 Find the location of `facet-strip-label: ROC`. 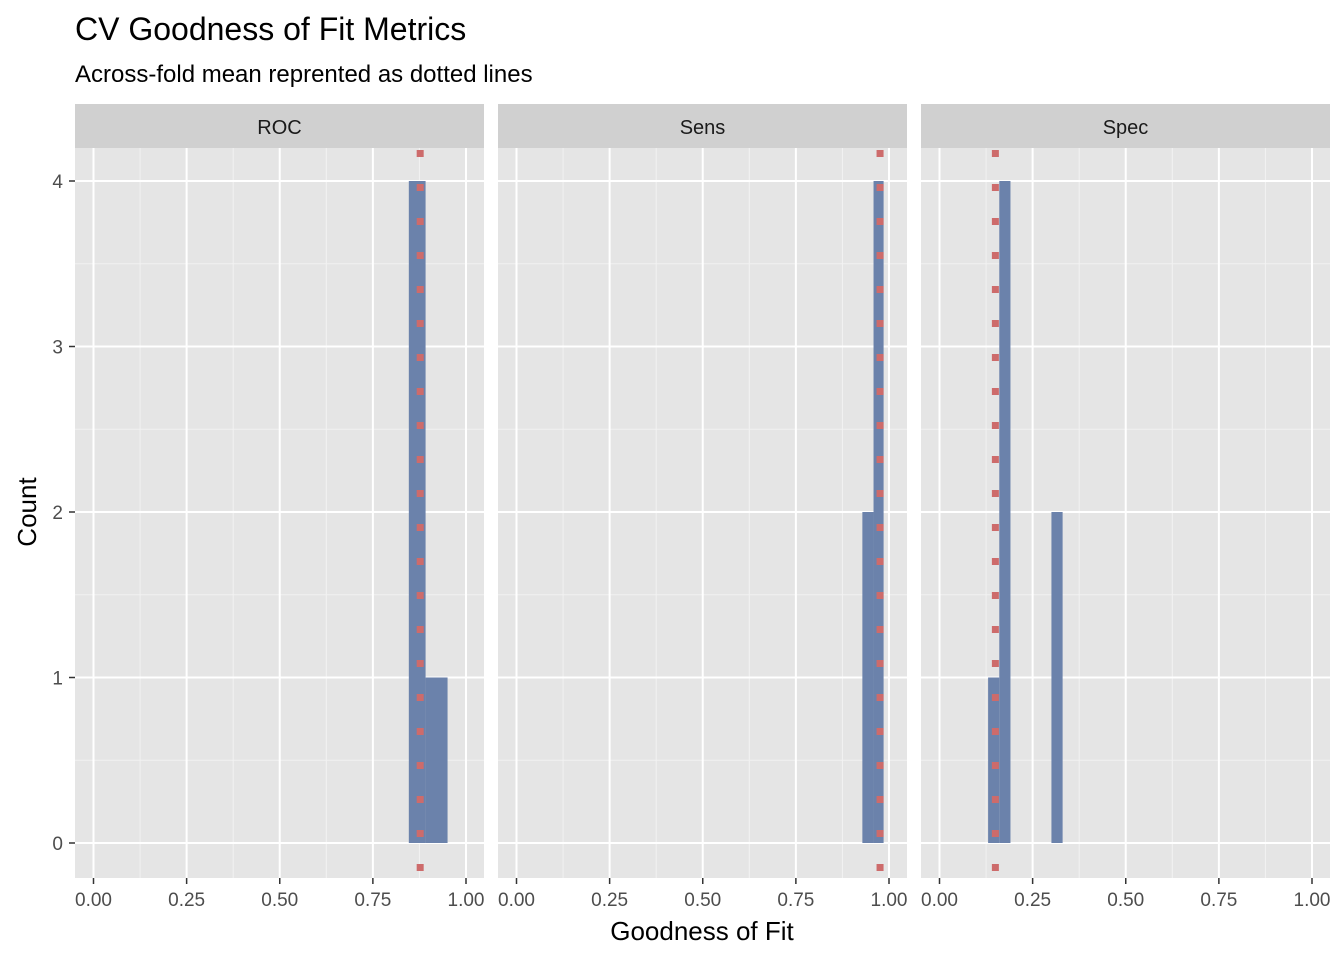

facet-strip-label: ROC is located at coordinates (279, 128).